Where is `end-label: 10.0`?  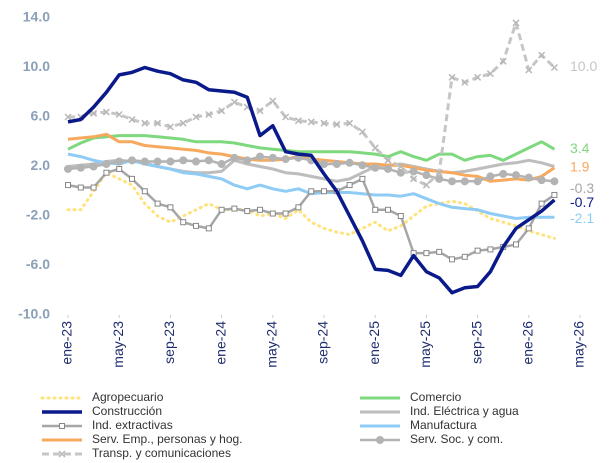 end-label: 10.0 is located at coordinates (583, 66).